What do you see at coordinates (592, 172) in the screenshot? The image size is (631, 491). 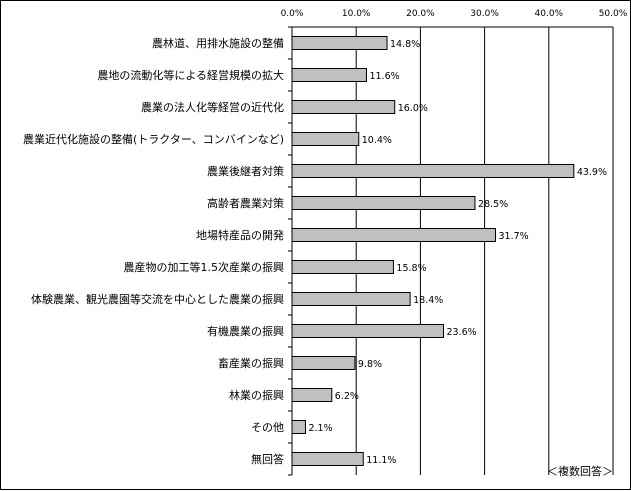 I see `data-label: 43.9%` at bounding box center [592, 172].